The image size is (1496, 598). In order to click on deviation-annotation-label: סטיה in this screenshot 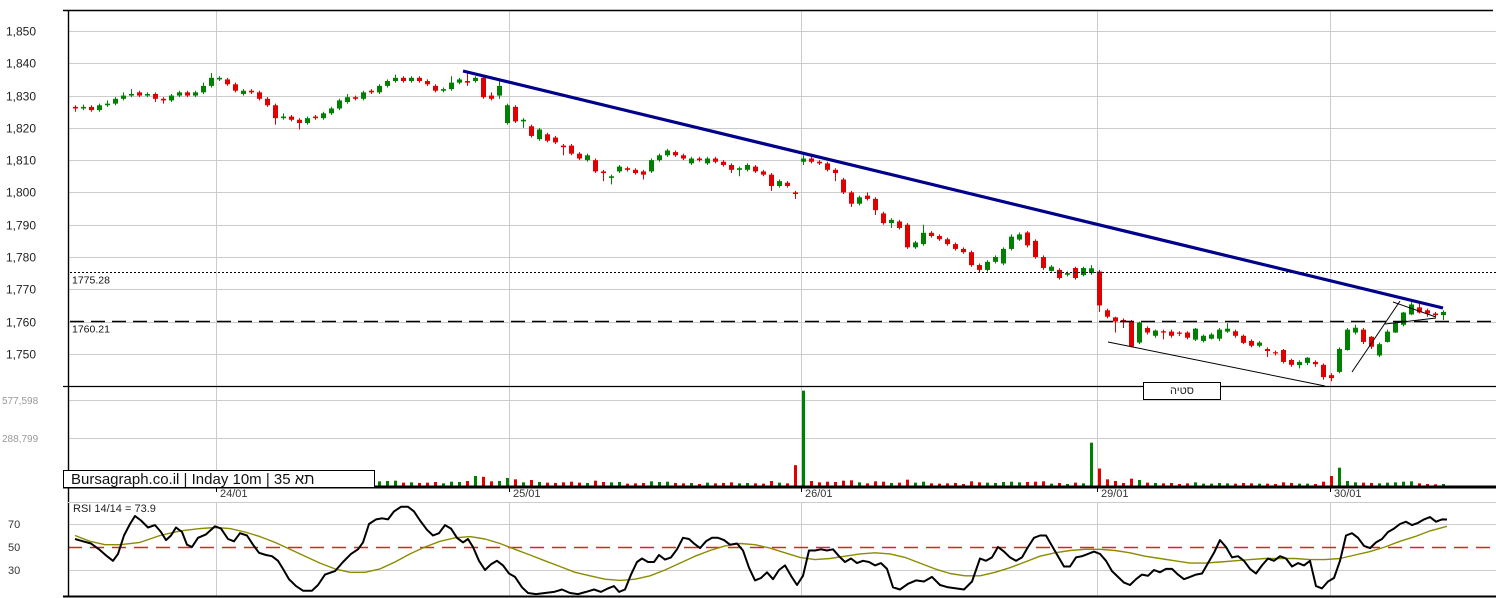, I will do `click(1181, 391)`.